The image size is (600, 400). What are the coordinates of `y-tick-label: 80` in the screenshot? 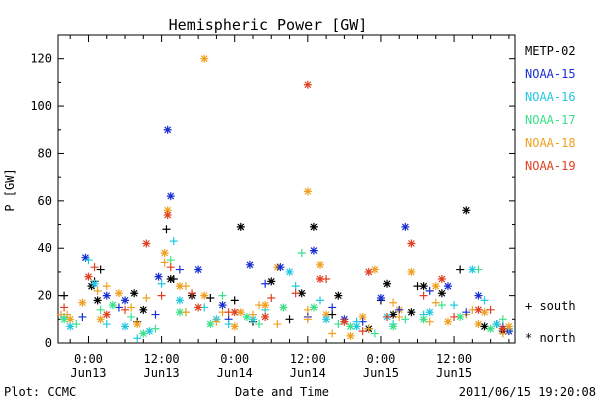 It's located at (45, 153).